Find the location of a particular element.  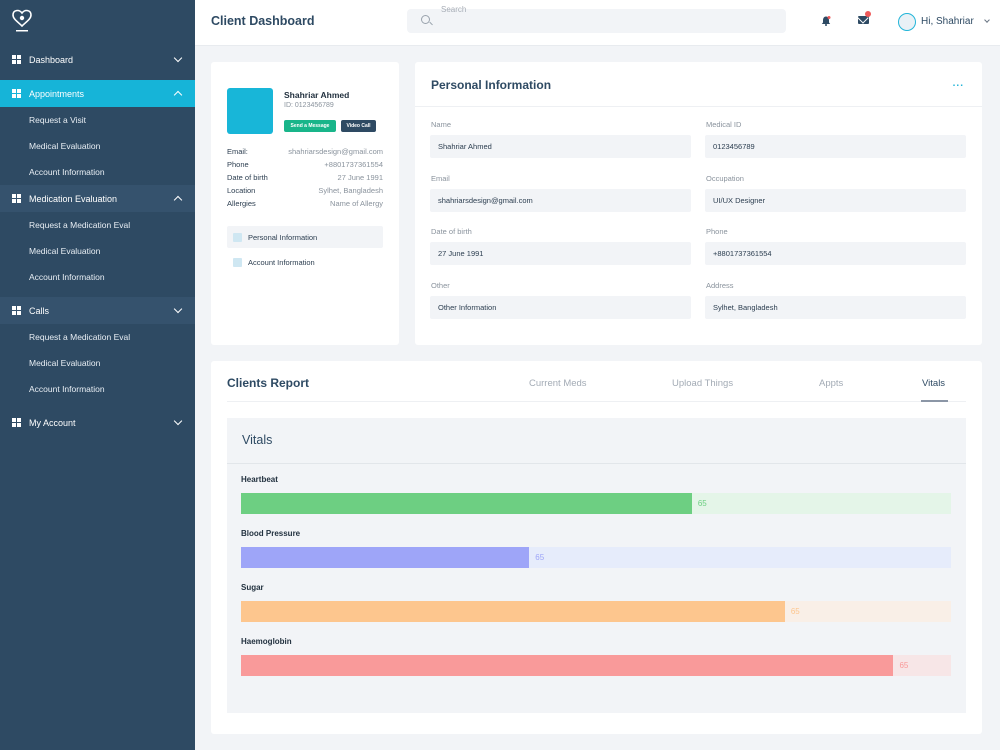

field-value: Sylhet, Bangladesh is located at coordinates (835, 307).